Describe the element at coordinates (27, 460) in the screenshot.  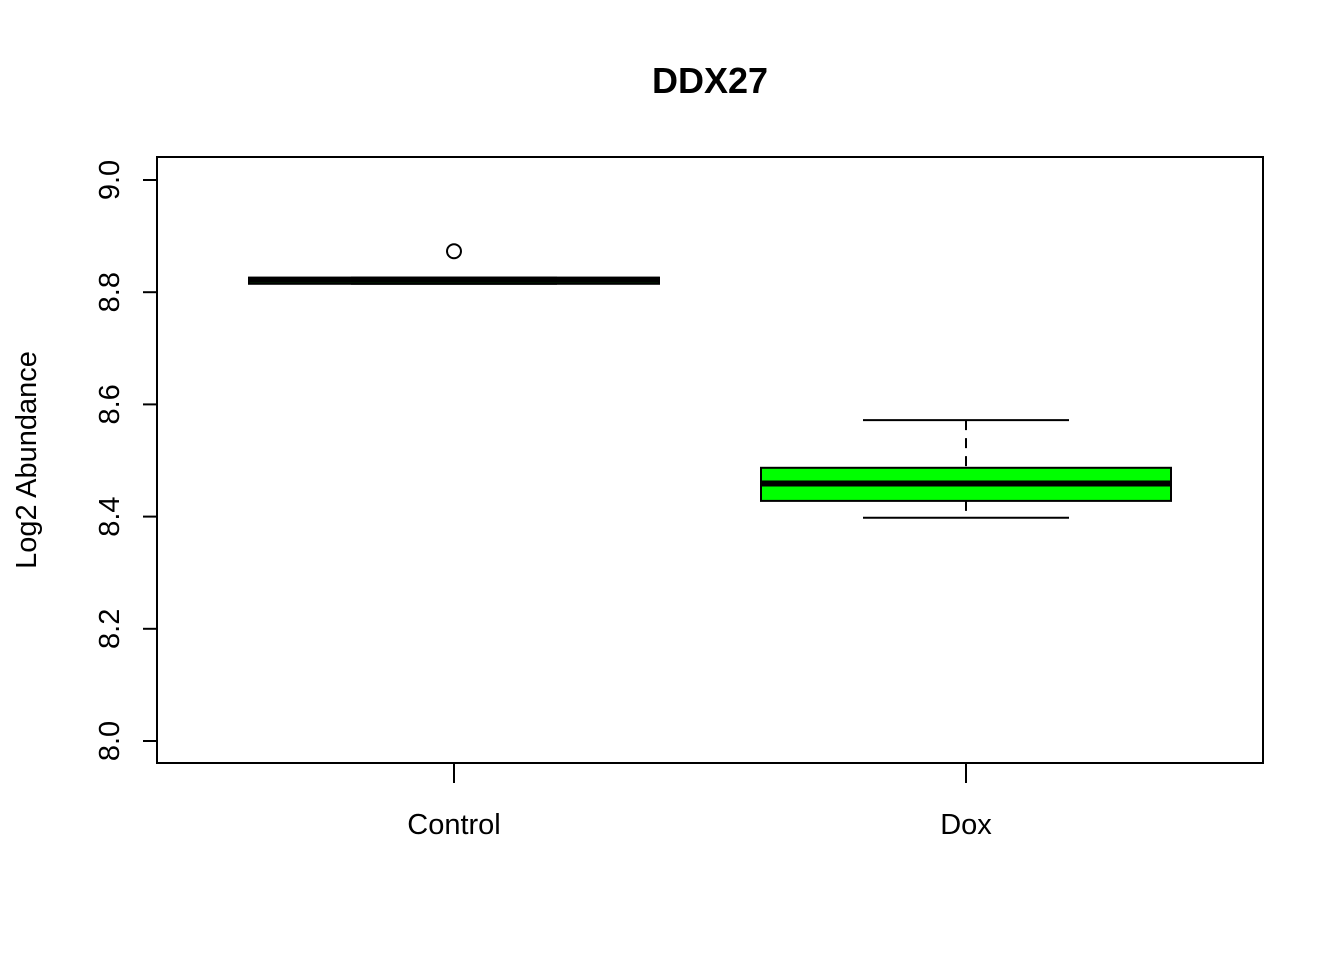
I see `y-axis-label: Log2 Abundance` at that location.